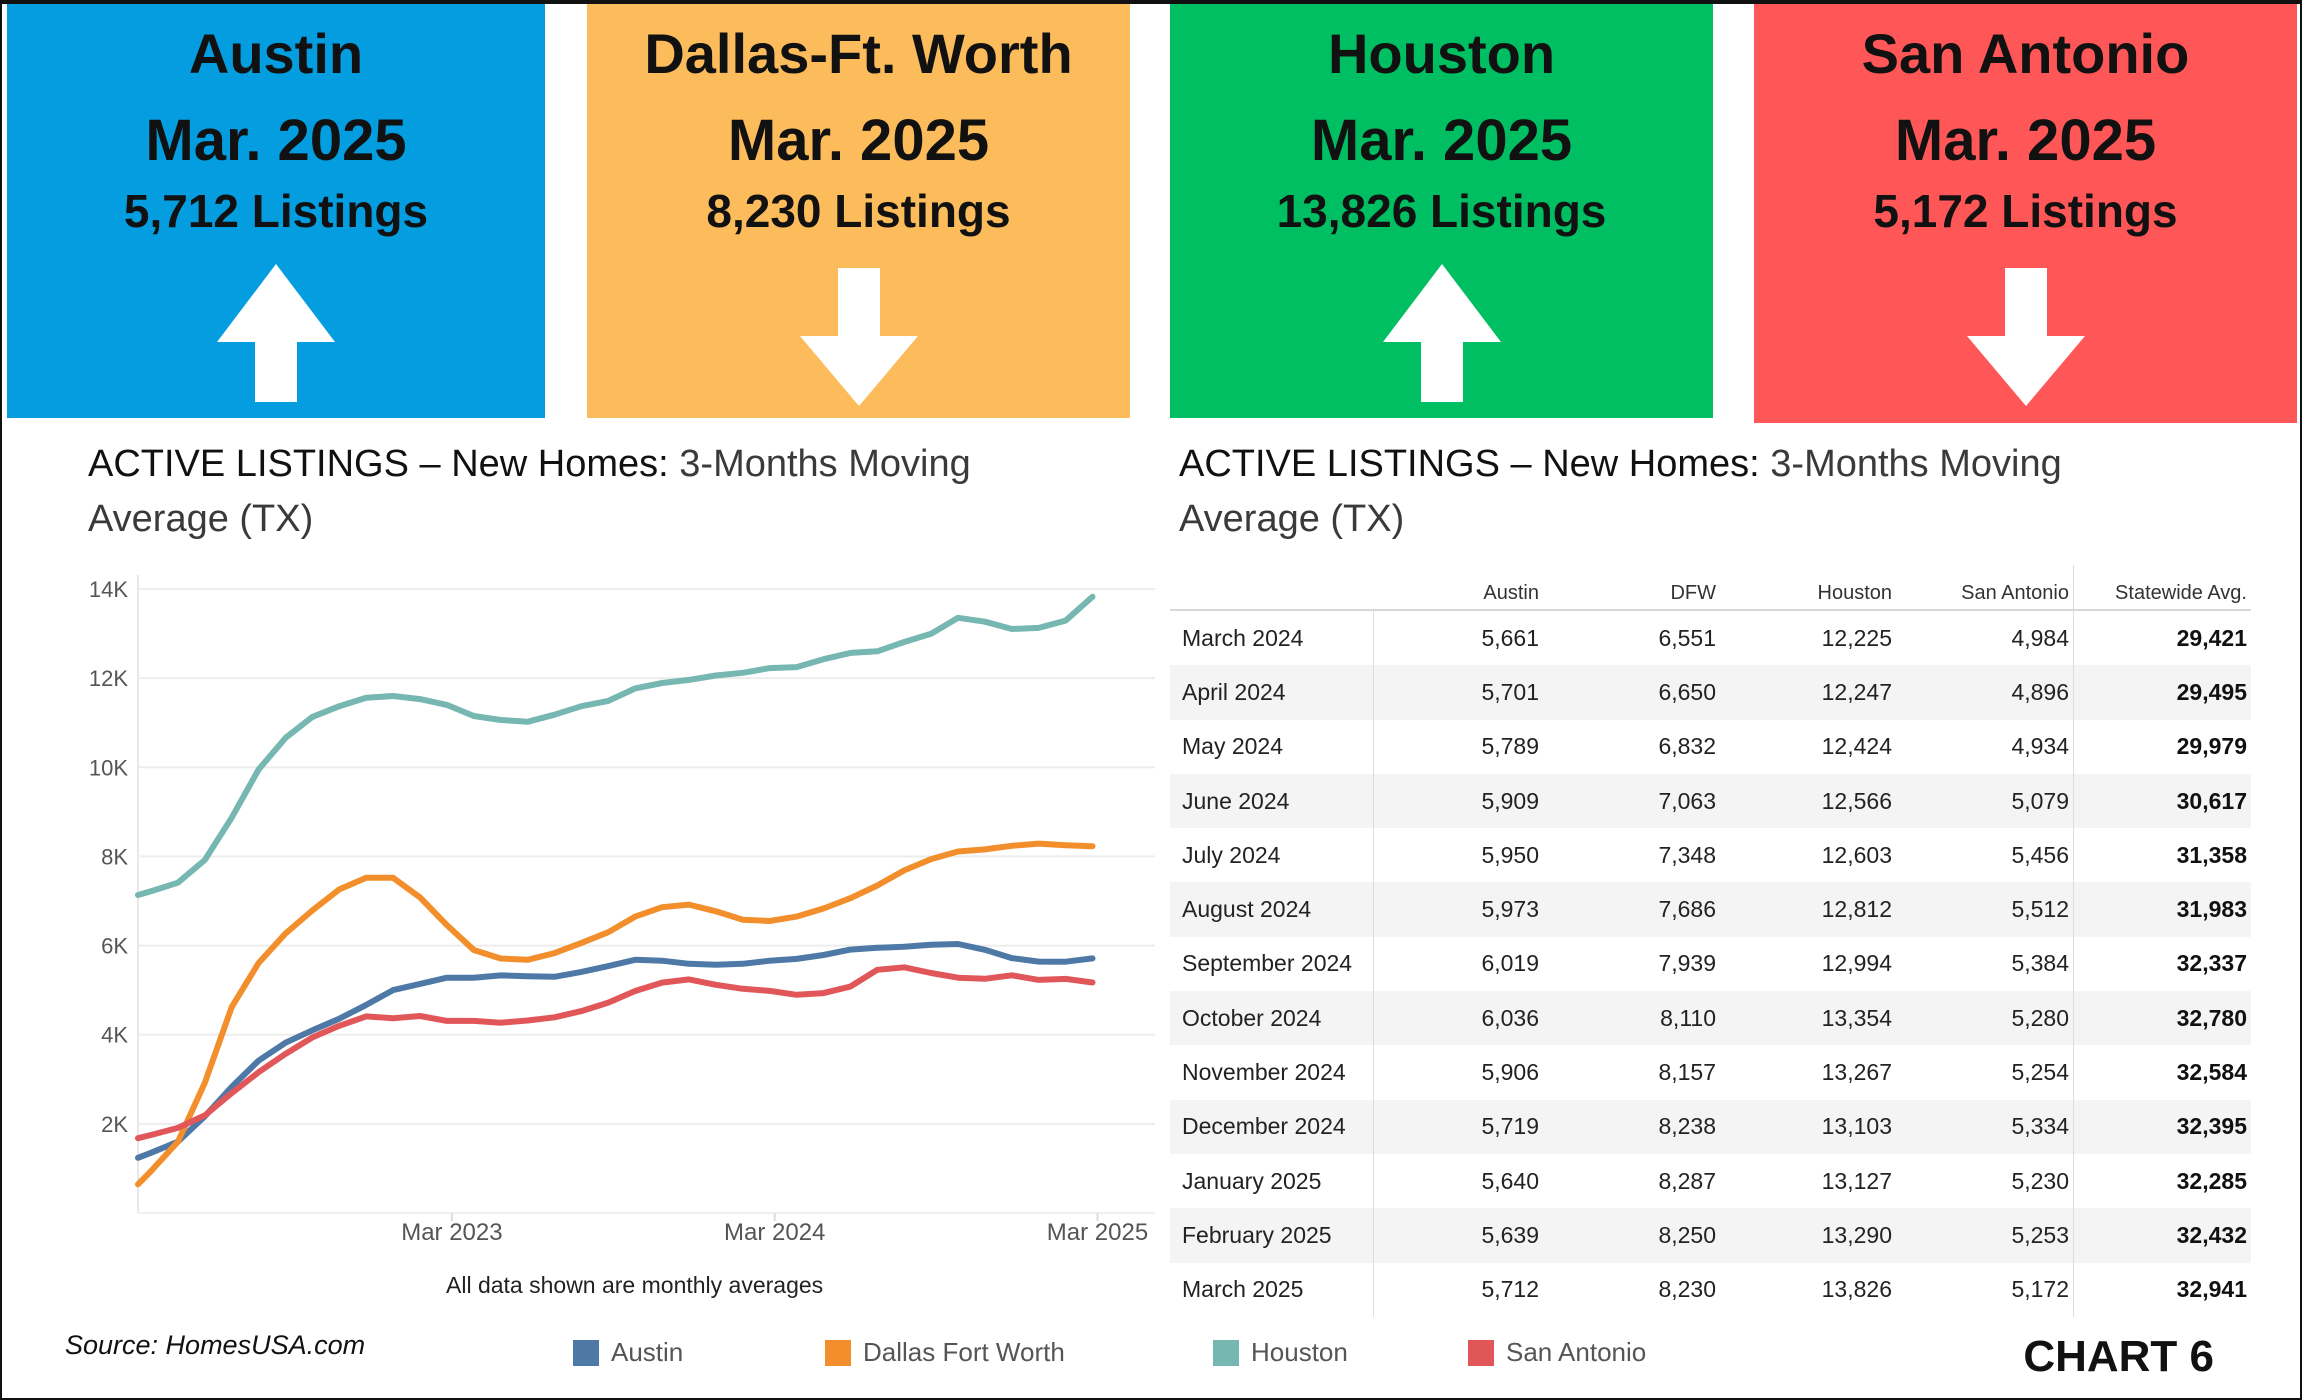 Image resolution: width=2302 pixels, height=1400 pixels. Describe the element at coordinates (964, 1352) in the screenshot. I see `legend-label: Dallas Fort Worth` at that location.